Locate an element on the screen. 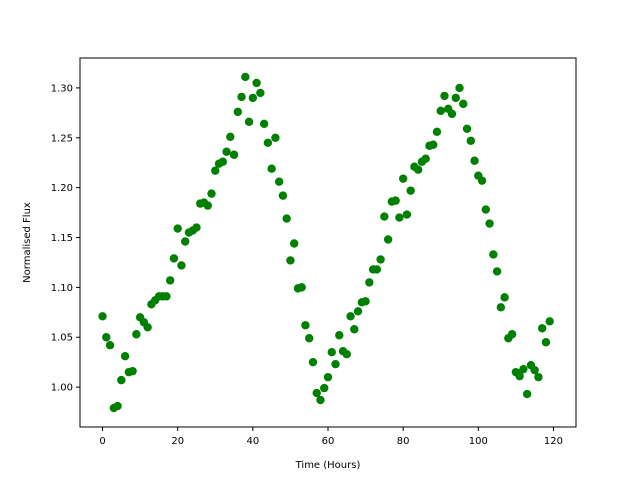 The width and height of the screenshot is (640, 480). x-tick-label: 100 is located at coordinates (478, 441).